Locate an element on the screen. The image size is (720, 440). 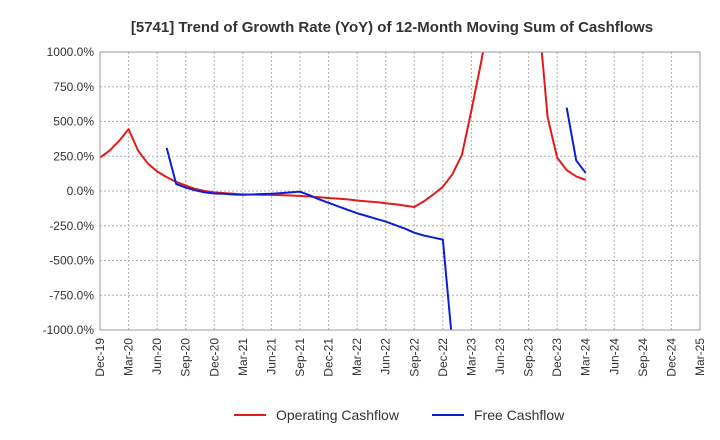
y-tick-label: -500.0% is located at coordinates (71, 261).